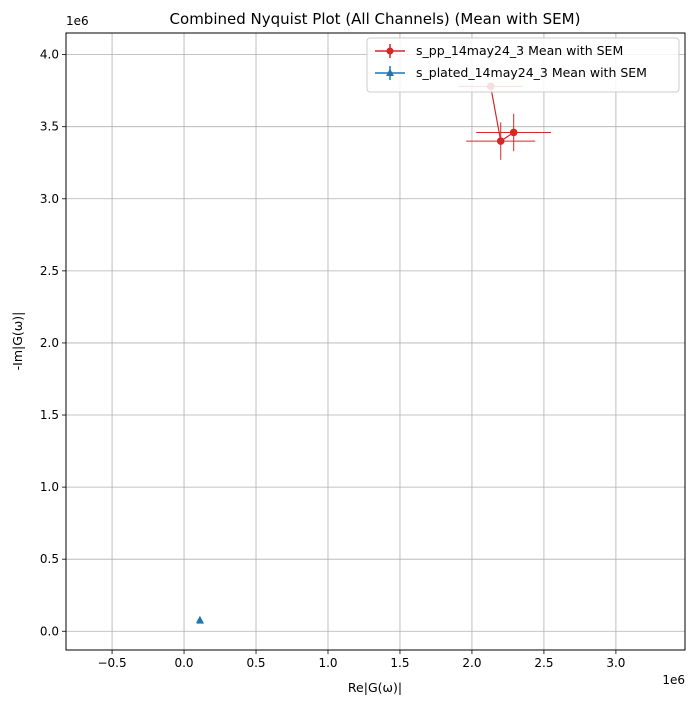 This screenshot has width=695, height=705. I want to click on legend-entry-series-2: s_plated_14may24_3 Mean with SEM, so click(511, 72).